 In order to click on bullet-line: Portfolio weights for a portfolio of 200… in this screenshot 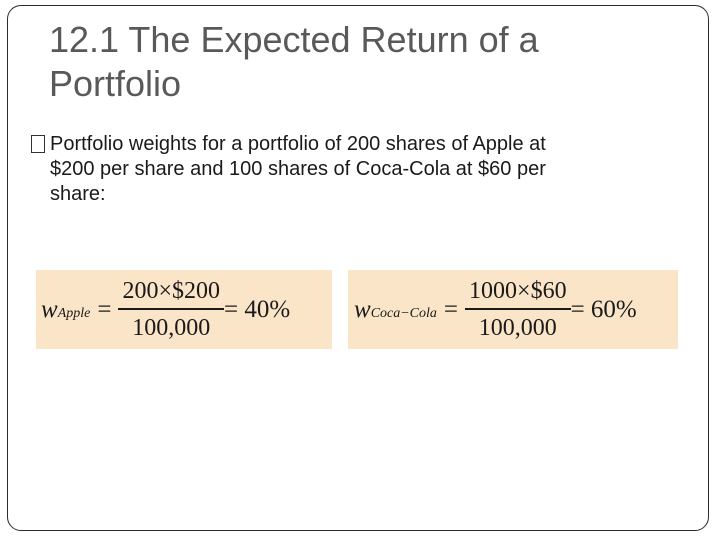, I will do `click(298, 144)`.